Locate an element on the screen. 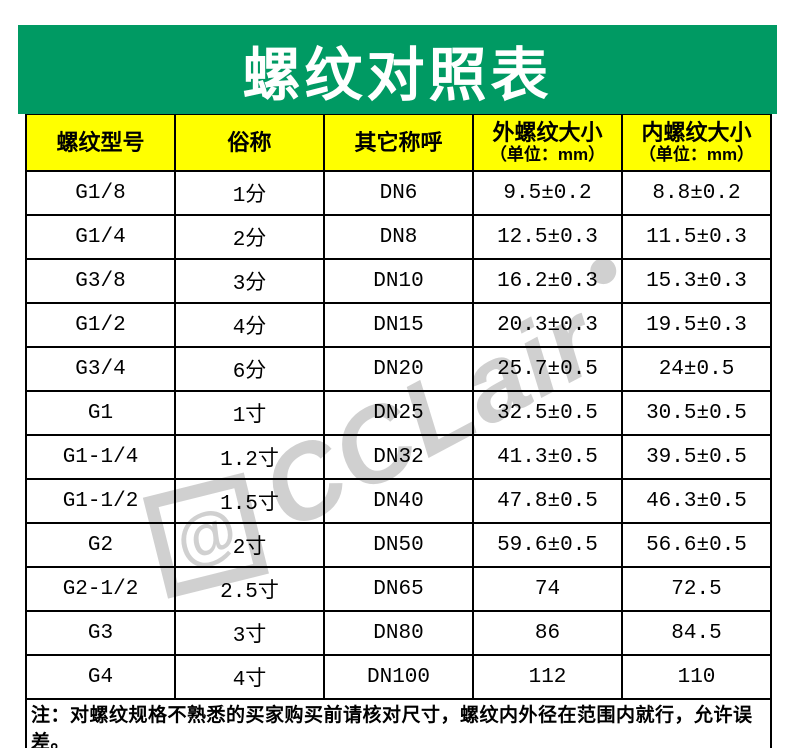  cell-other-name: DN100 is located at coordinates (398, 677).